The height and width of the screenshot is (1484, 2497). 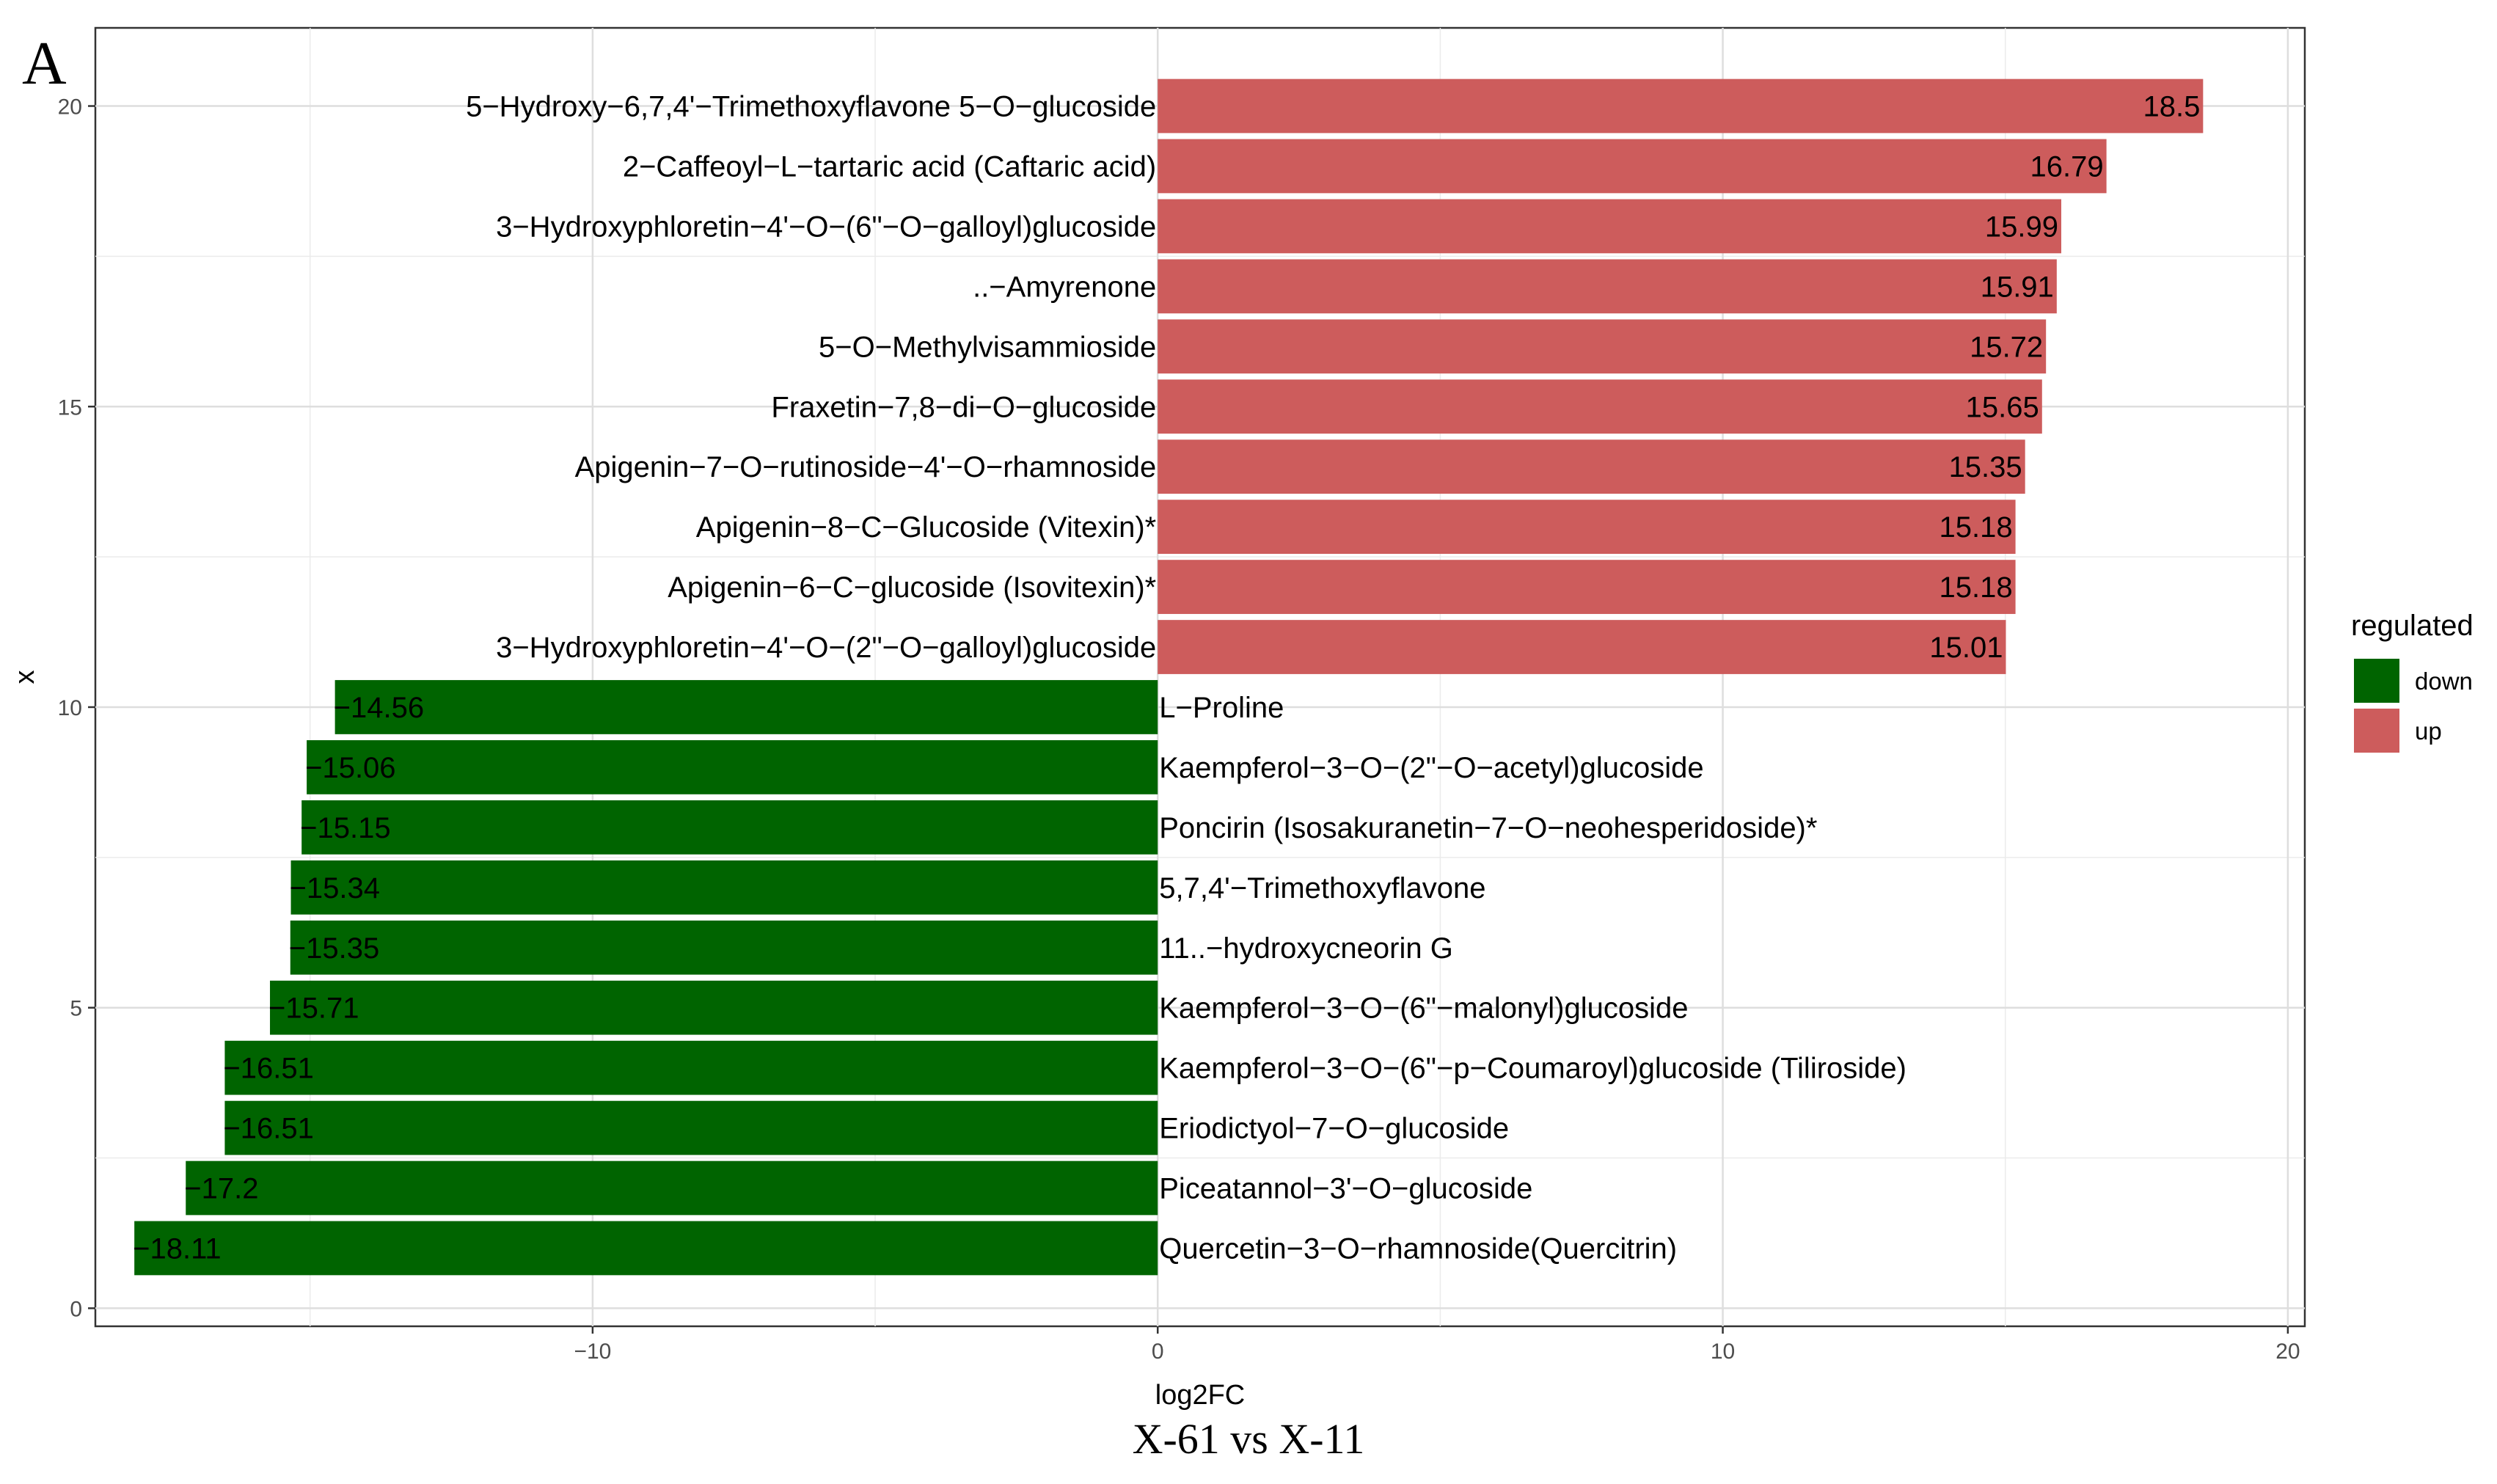 I want to click on x-axis: −10 0 10 20, so click(x=1437, y=1345).